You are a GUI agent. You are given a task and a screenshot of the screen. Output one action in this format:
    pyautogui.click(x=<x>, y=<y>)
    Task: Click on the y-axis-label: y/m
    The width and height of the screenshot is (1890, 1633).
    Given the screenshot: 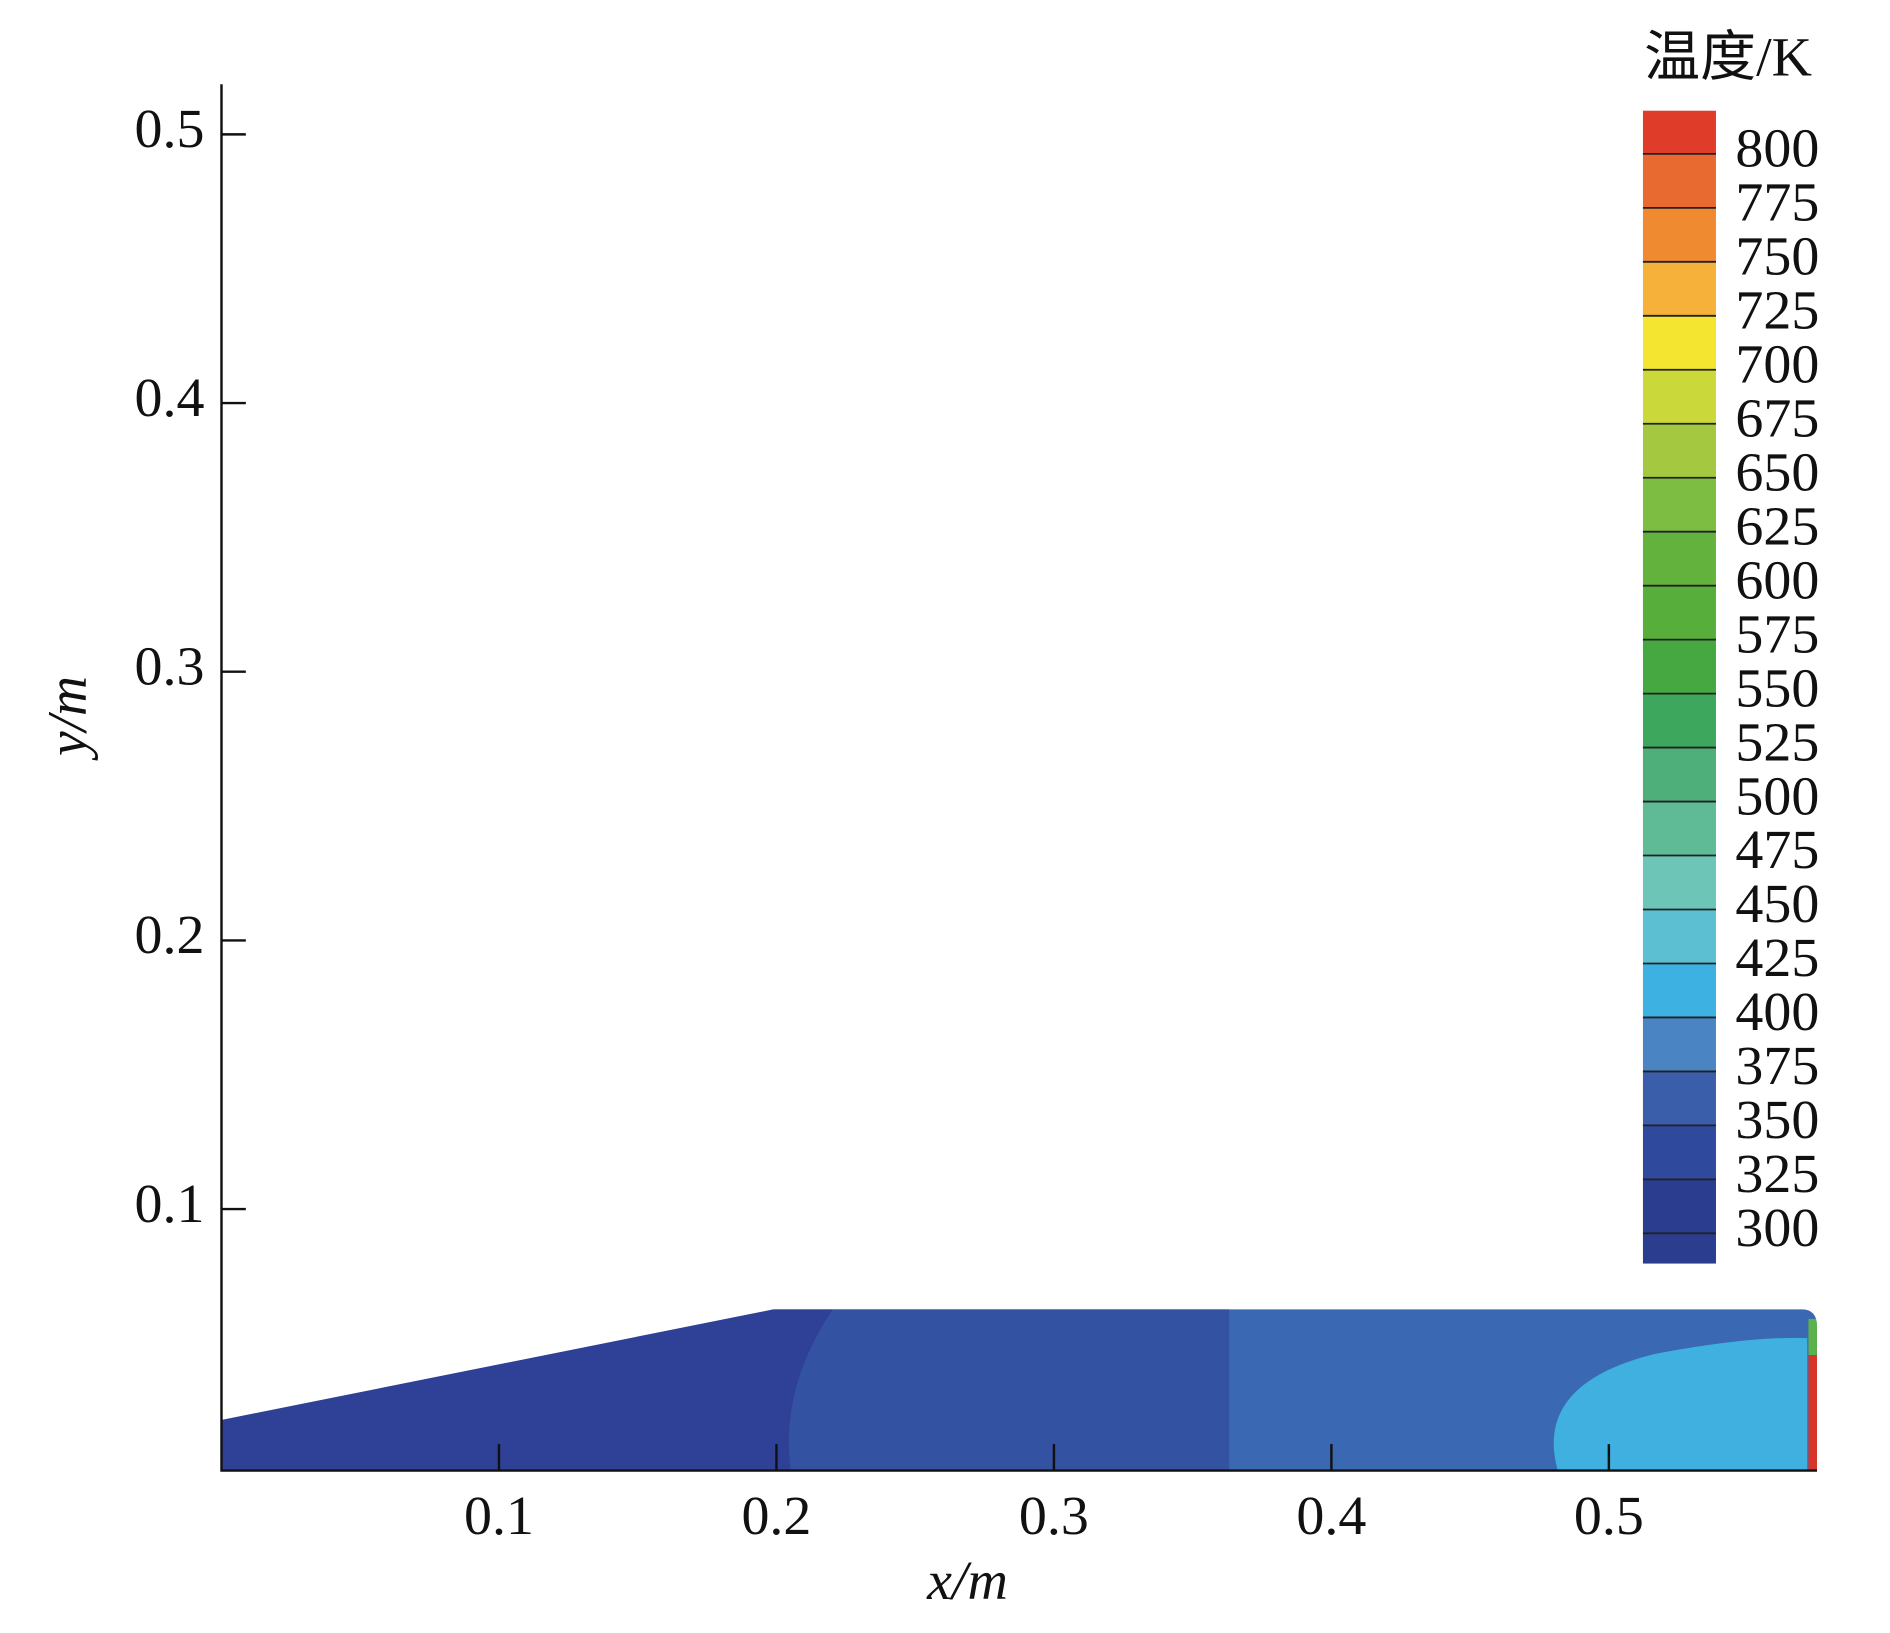 What is the action you would take?
    pyautogui.click(x=68, y=718)
    